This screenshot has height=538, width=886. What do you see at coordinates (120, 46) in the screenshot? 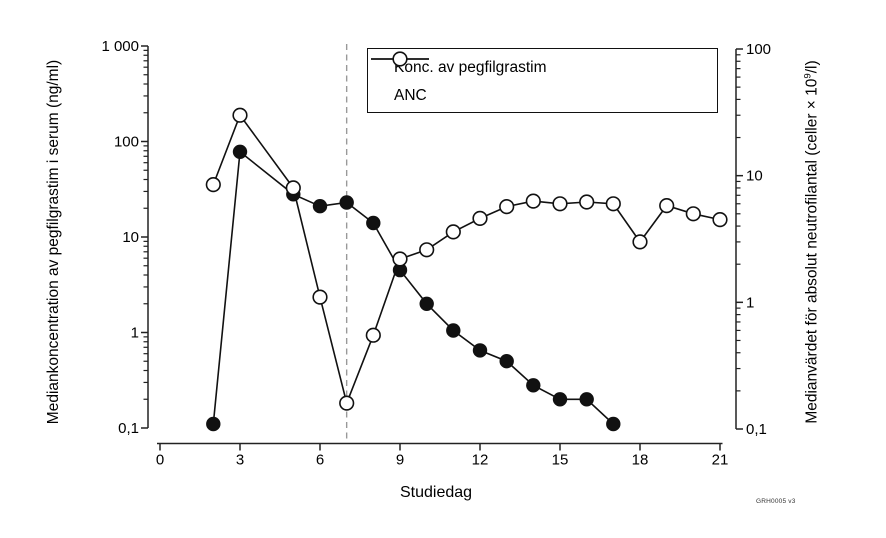
I see `svg-text: 1 000` at bounding box center [120, 46].